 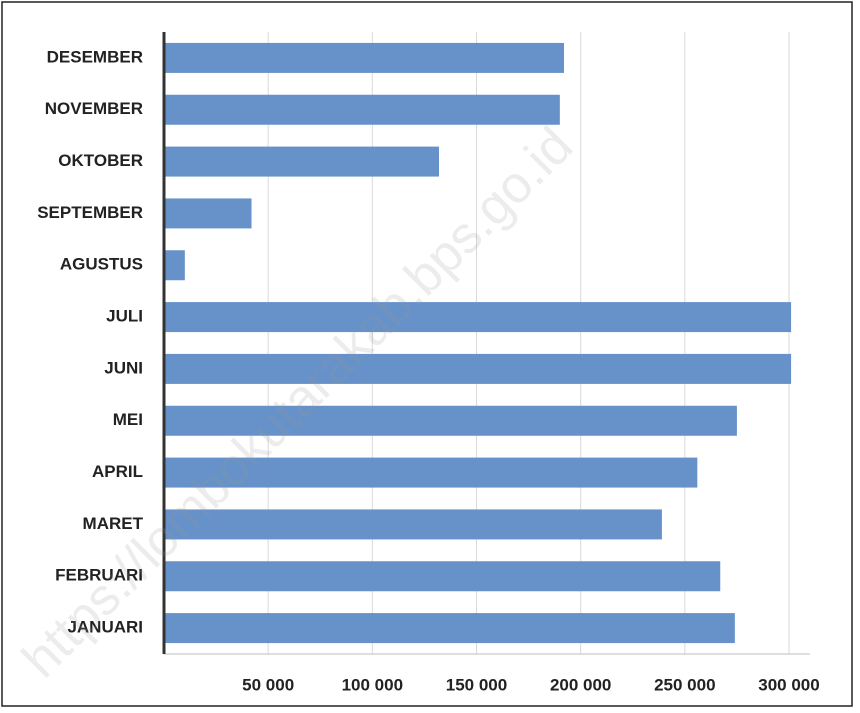 What do you see at coordinates (95, 56) in the screenshot?
I see `y-tick-label: DESEMBER` at bounding box center [95, 56].